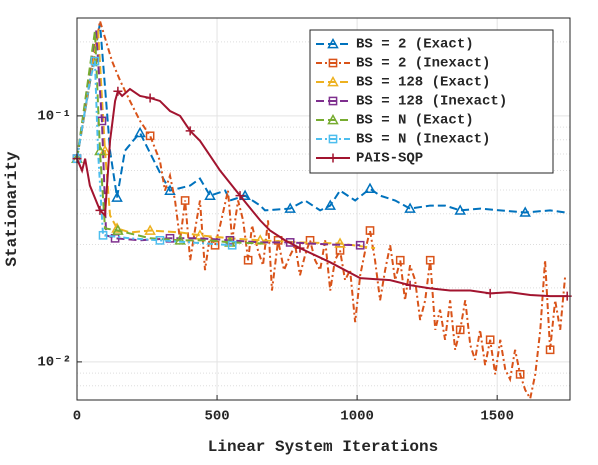 The width and height of the screenshot is (598, 465). Describe the element at coordinates (77, 417) in the screenshot. I see `x-tick-label: 0` at that location.